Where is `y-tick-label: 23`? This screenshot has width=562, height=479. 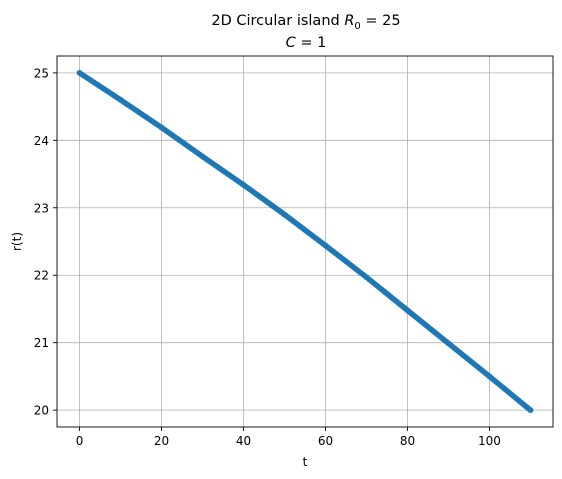 y-tick-label: 23 is located at coordinates (41, 208).